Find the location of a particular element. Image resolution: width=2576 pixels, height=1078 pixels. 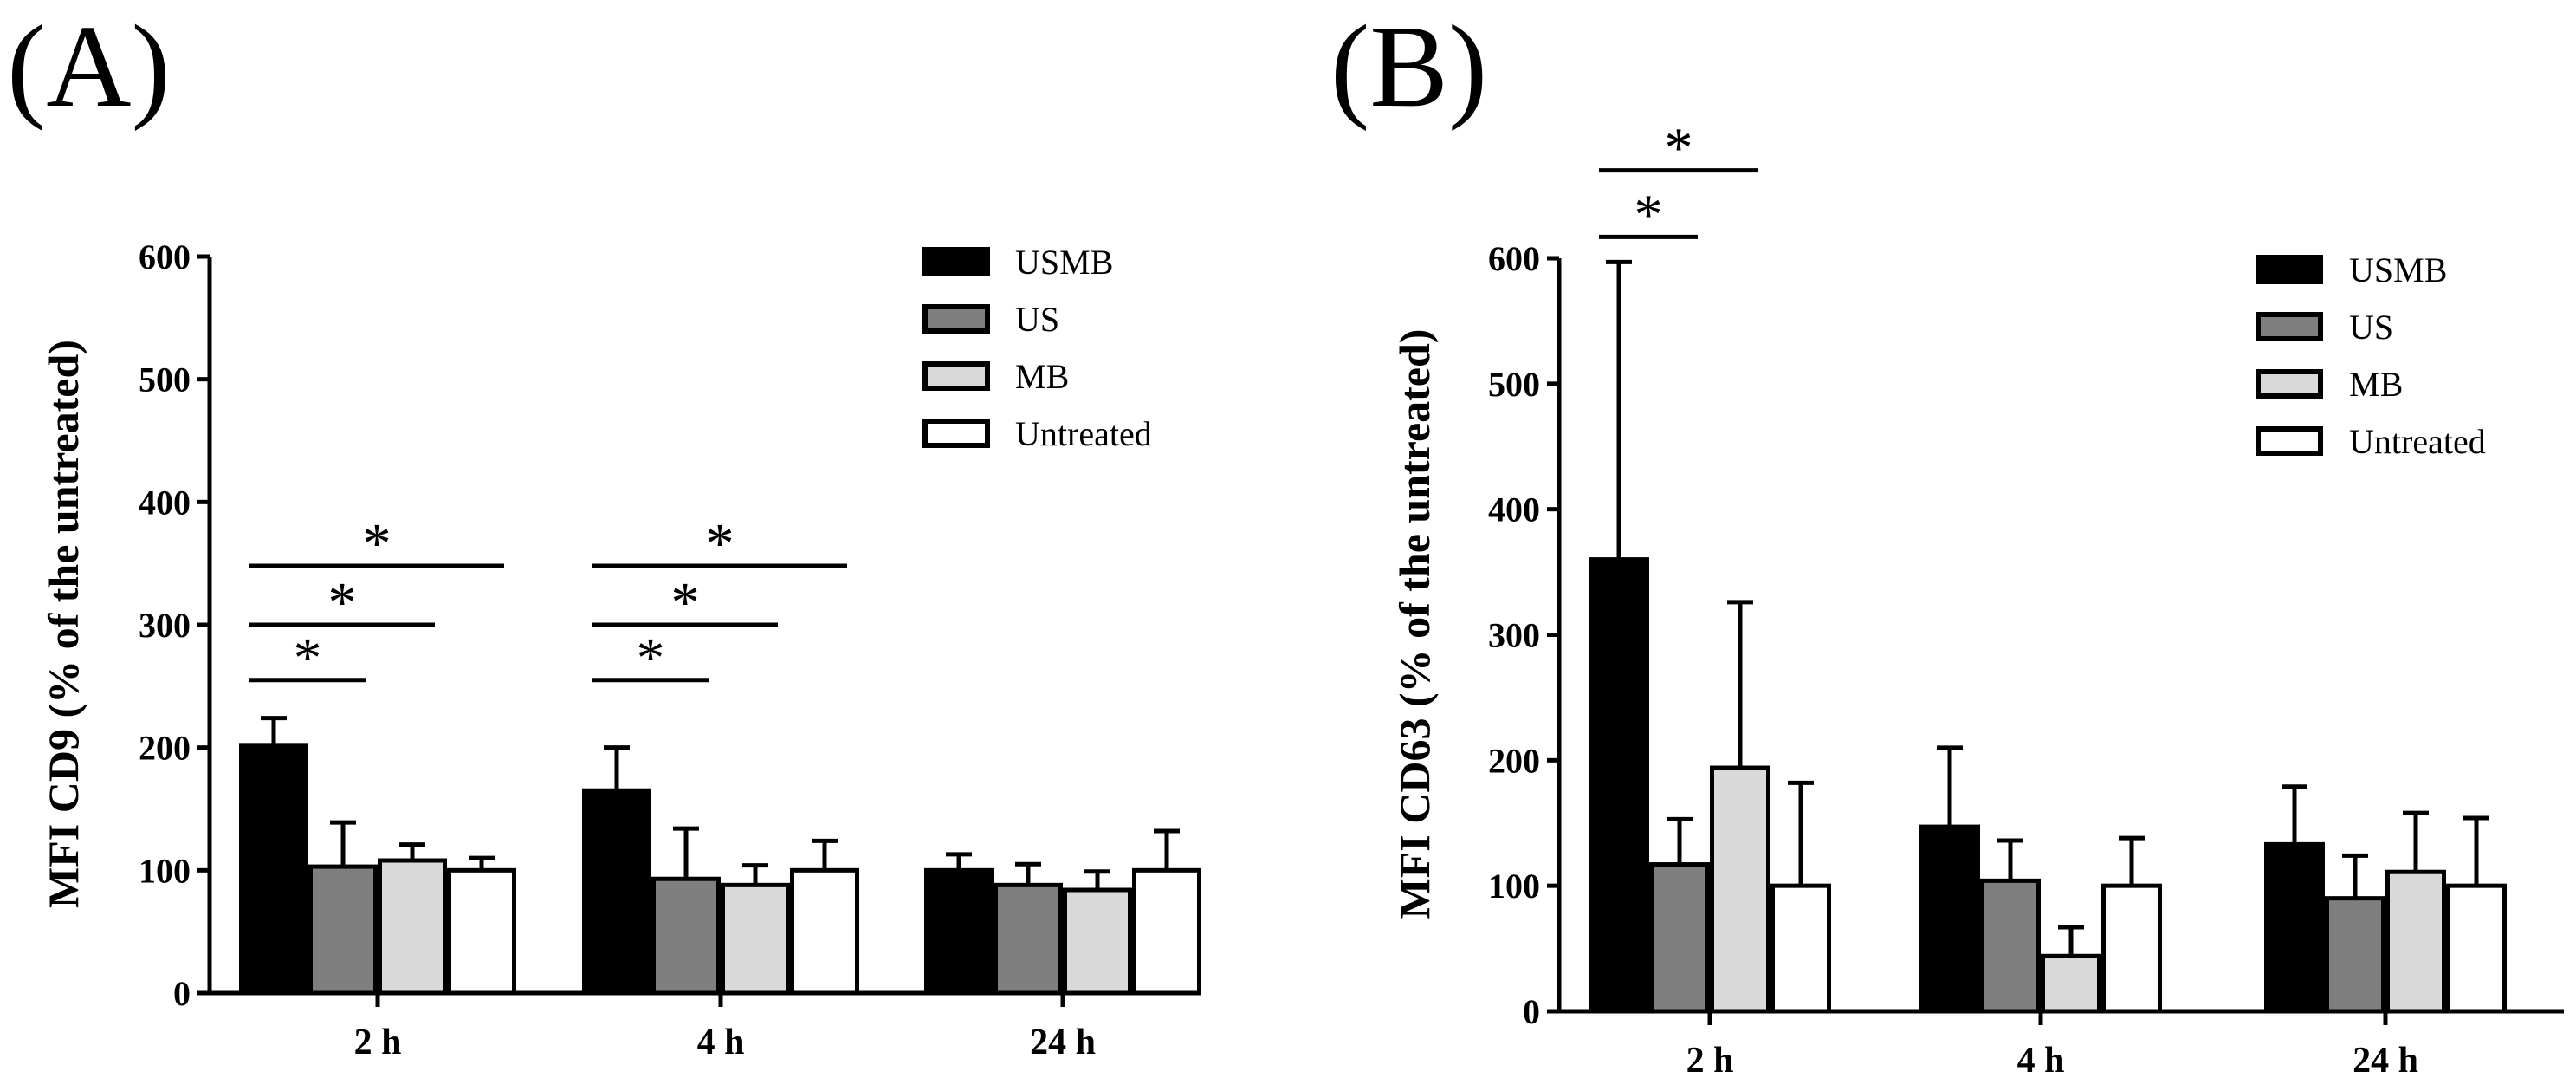

panel-a-category-label: 2 h is located at coordinates (378, 1042).